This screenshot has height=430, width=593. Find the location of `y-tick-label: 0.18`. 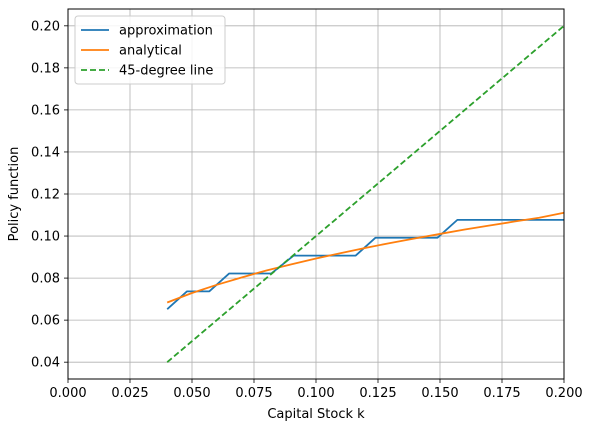

y-tick-label: 0.18 is located at coordinates (45, 68).